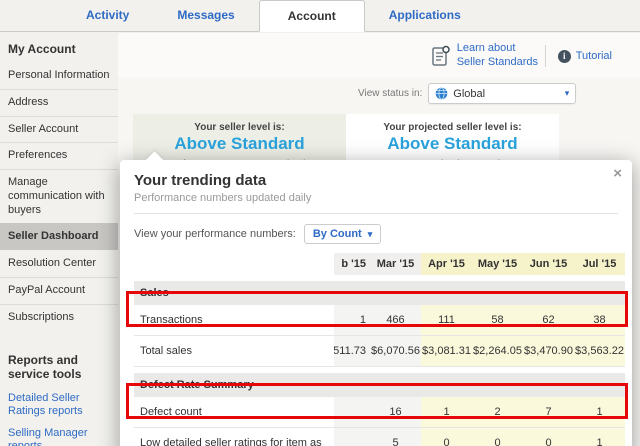 This screenshot has height=446, width=640. I want to click on sidebar-item-preferences: Preferences, so click(59, 155).